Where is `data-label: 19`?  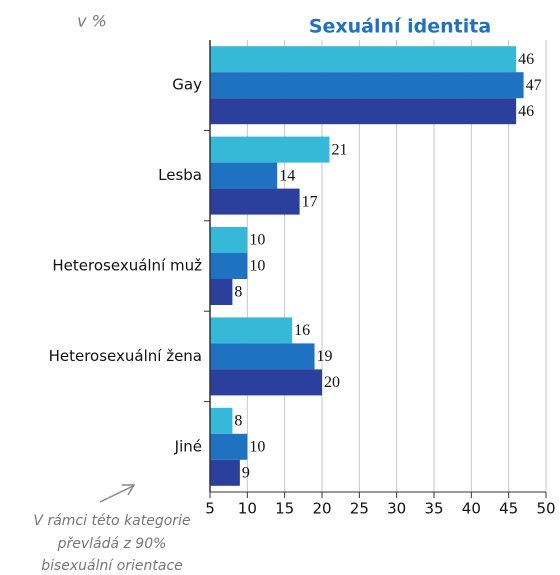 data-label: 19 is located at coordinates (325, 356).